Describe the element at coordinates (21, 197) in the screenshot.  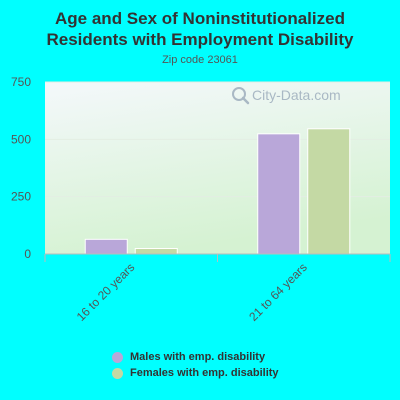
I see `y-tick-label: 250` at that location.